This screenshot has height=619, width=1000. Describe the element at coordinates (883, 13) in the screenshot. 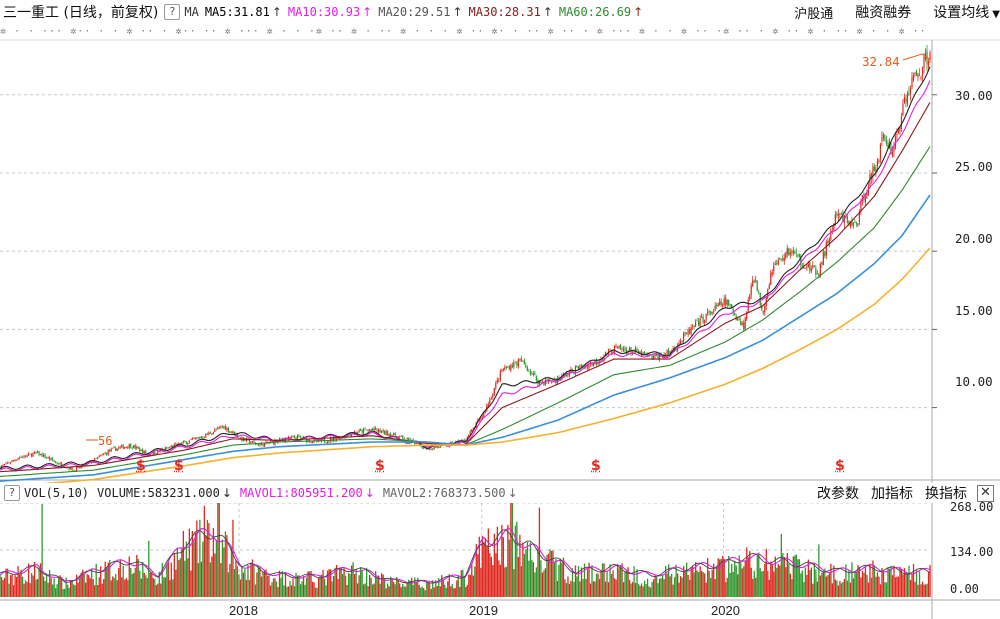

I see `margin-trading-link: 融资融券` at that location.